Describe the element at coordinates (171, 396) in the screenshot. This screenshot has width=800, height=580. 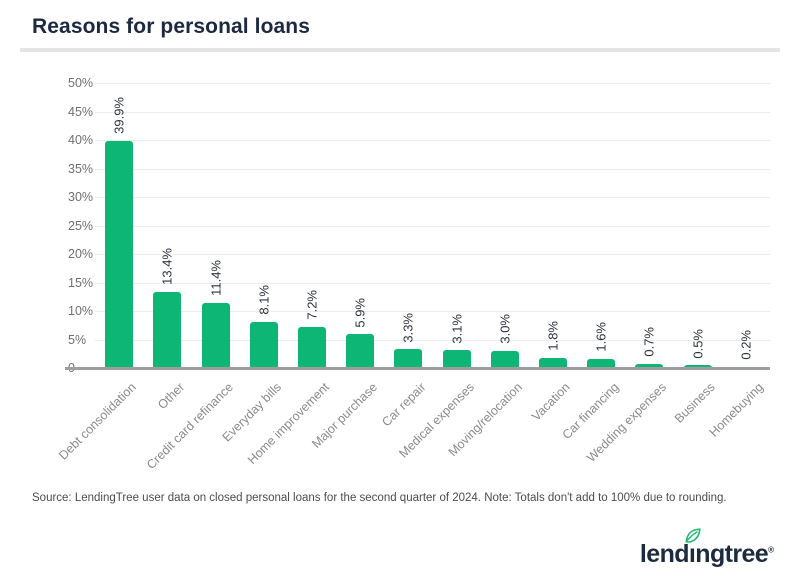
I see `x-category-label: Other` at that location.